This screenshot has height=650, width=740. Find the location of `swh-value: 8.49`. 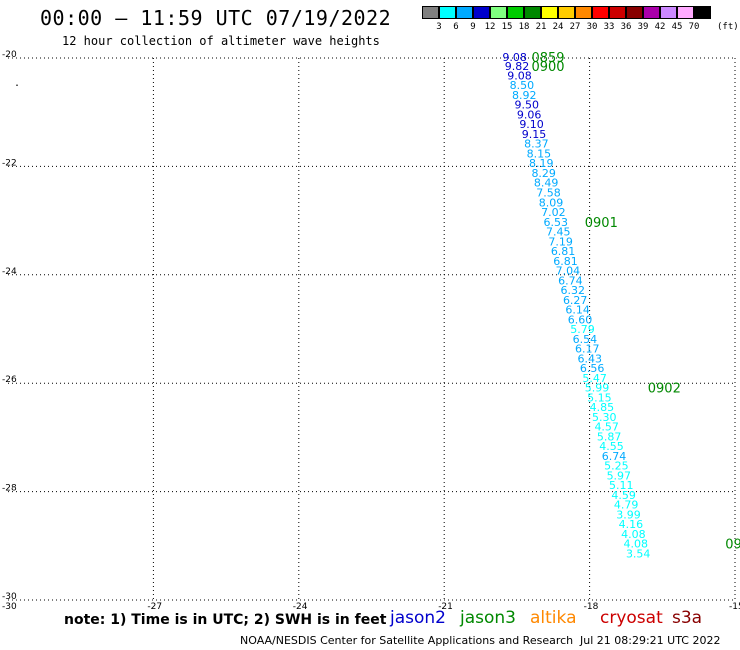

swh-value: 8.49 is located at coordinates (546, 183).